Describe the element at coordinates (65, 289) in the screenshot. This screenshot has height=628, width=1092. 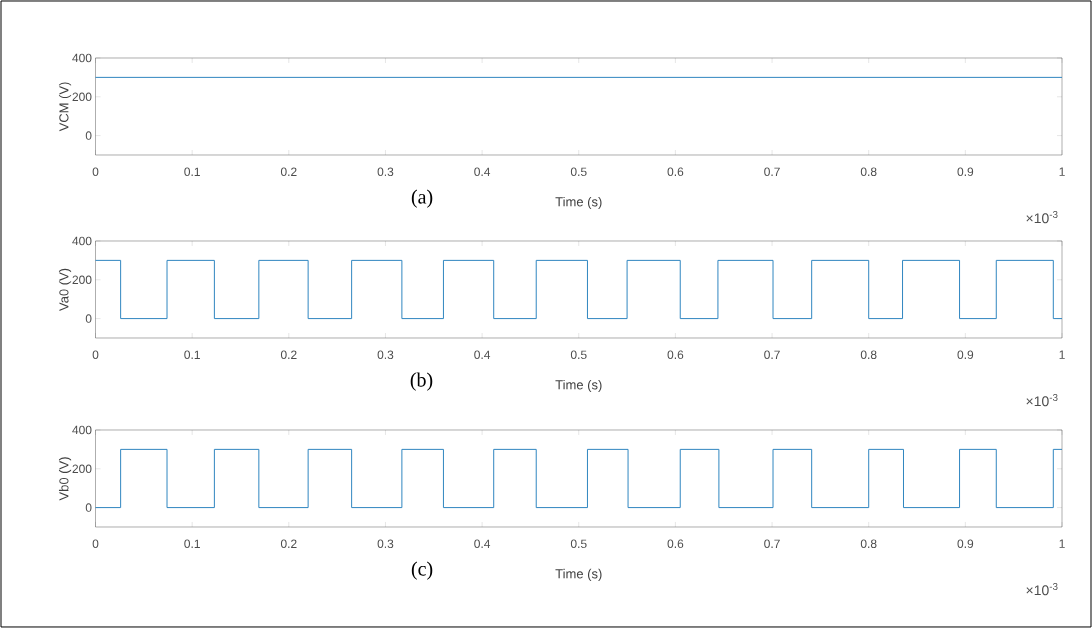
I see `y-axis-title: Va0 (V)` at that location.